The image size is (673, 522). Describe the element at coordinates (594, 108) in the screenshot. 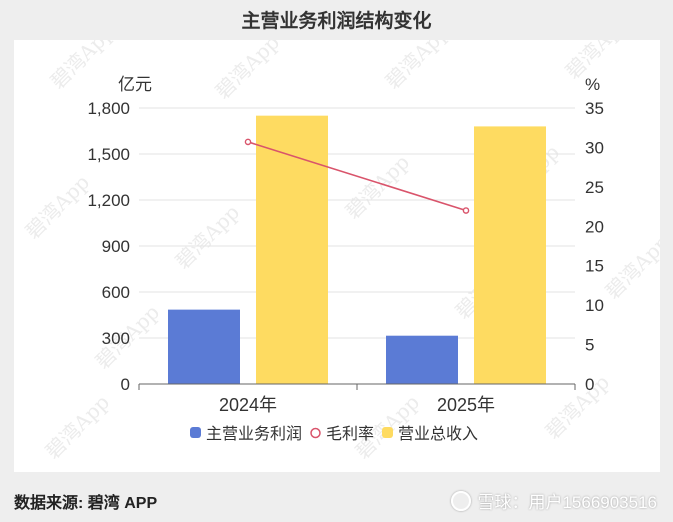

I see `y-right-tick-label: 35` at that location.